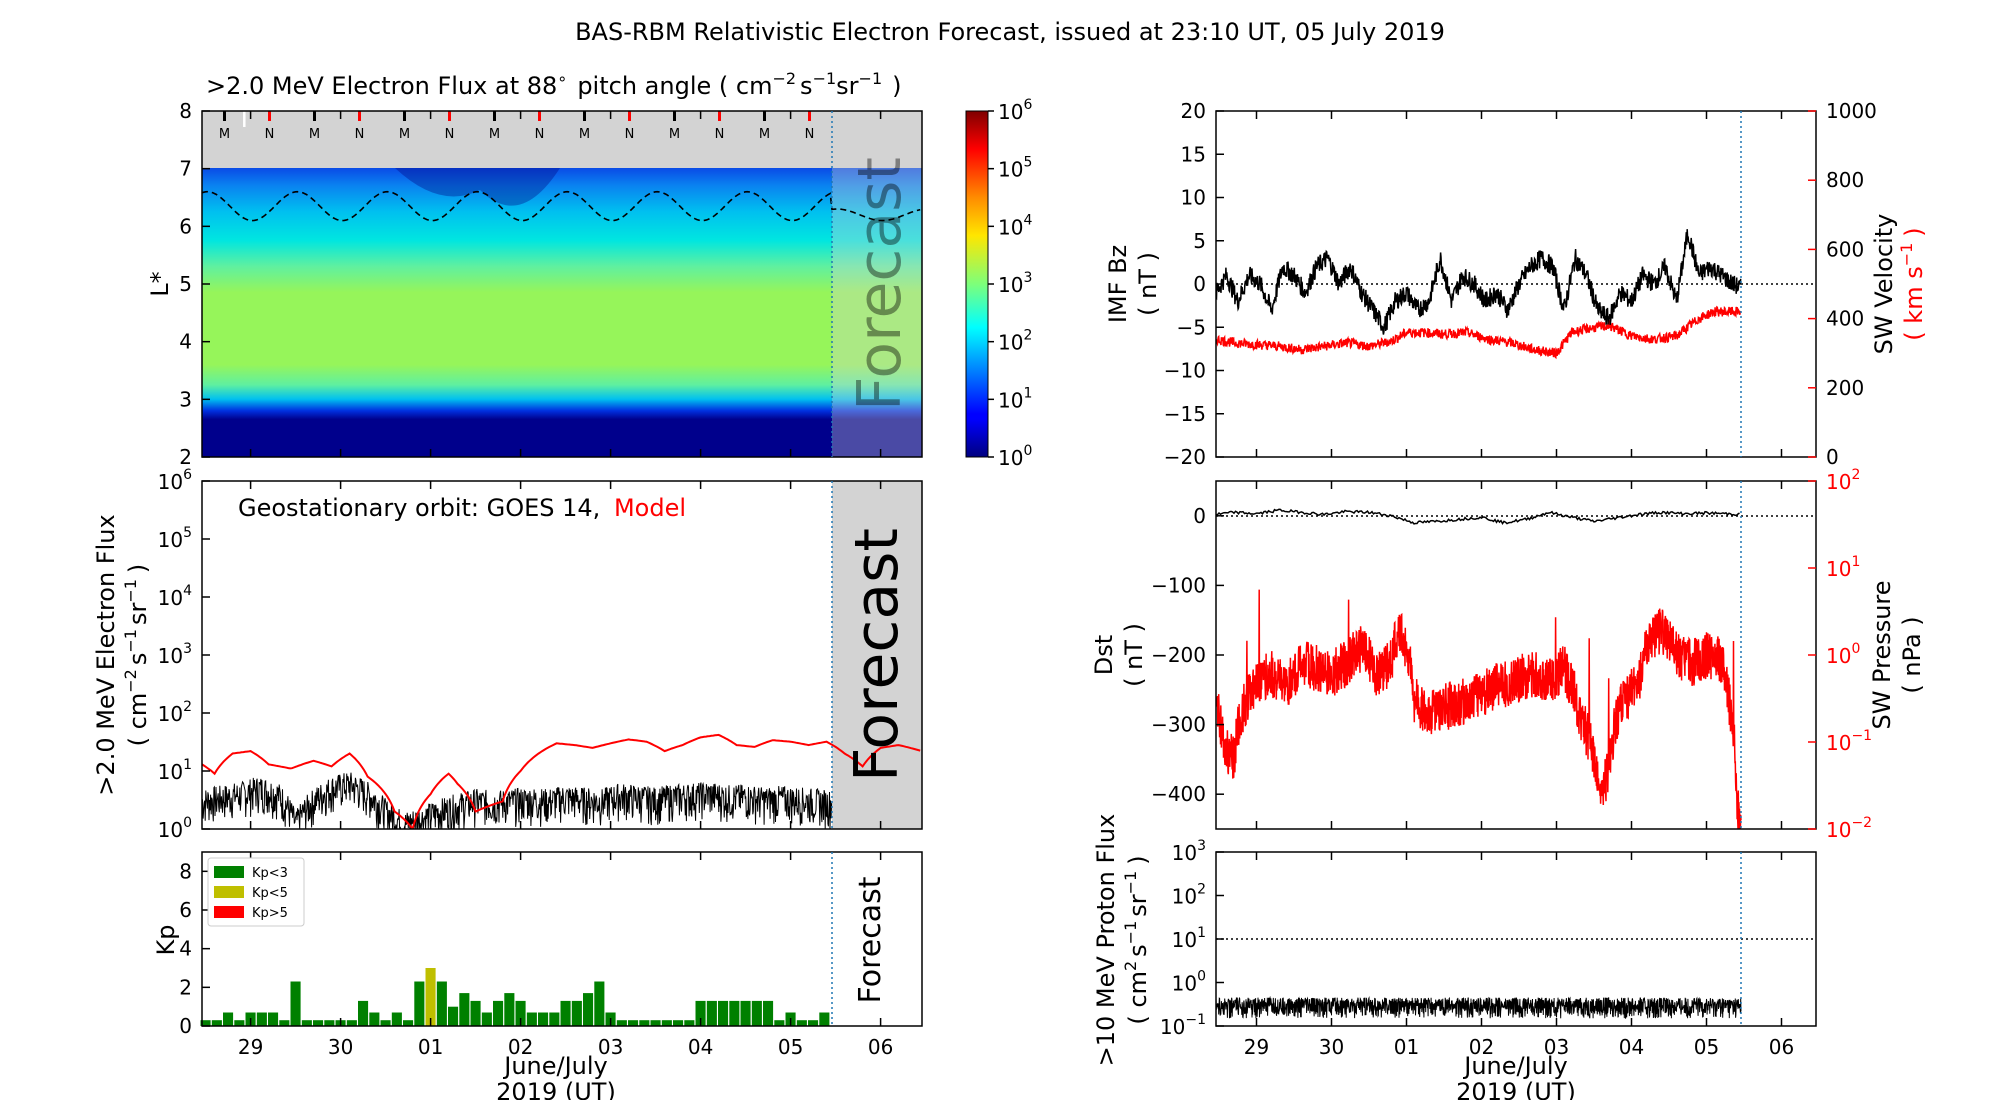  What do you see at coordinates (700, 1047) in the screenshot?
I see `kp-xtick-label: 04` at bounding box center [700, 1047].